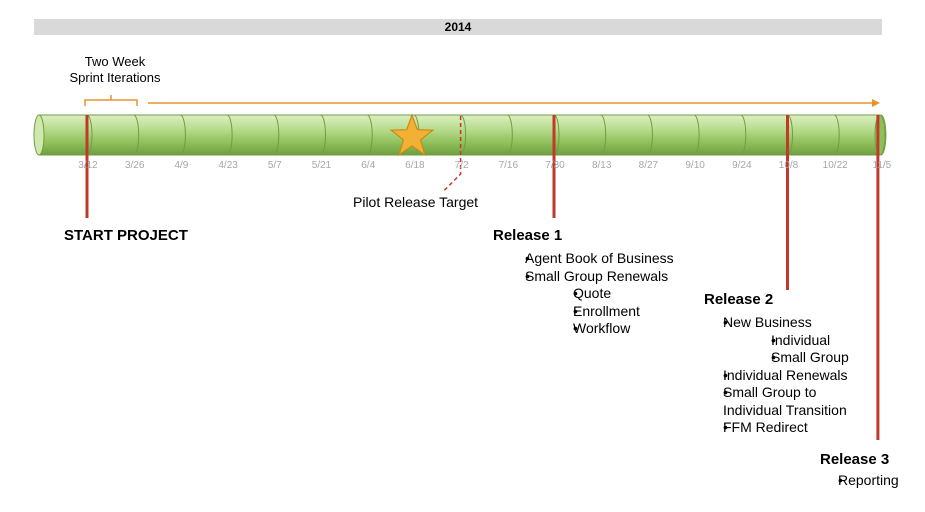  I want to click on arrow-head-icon, so click(876, 103).